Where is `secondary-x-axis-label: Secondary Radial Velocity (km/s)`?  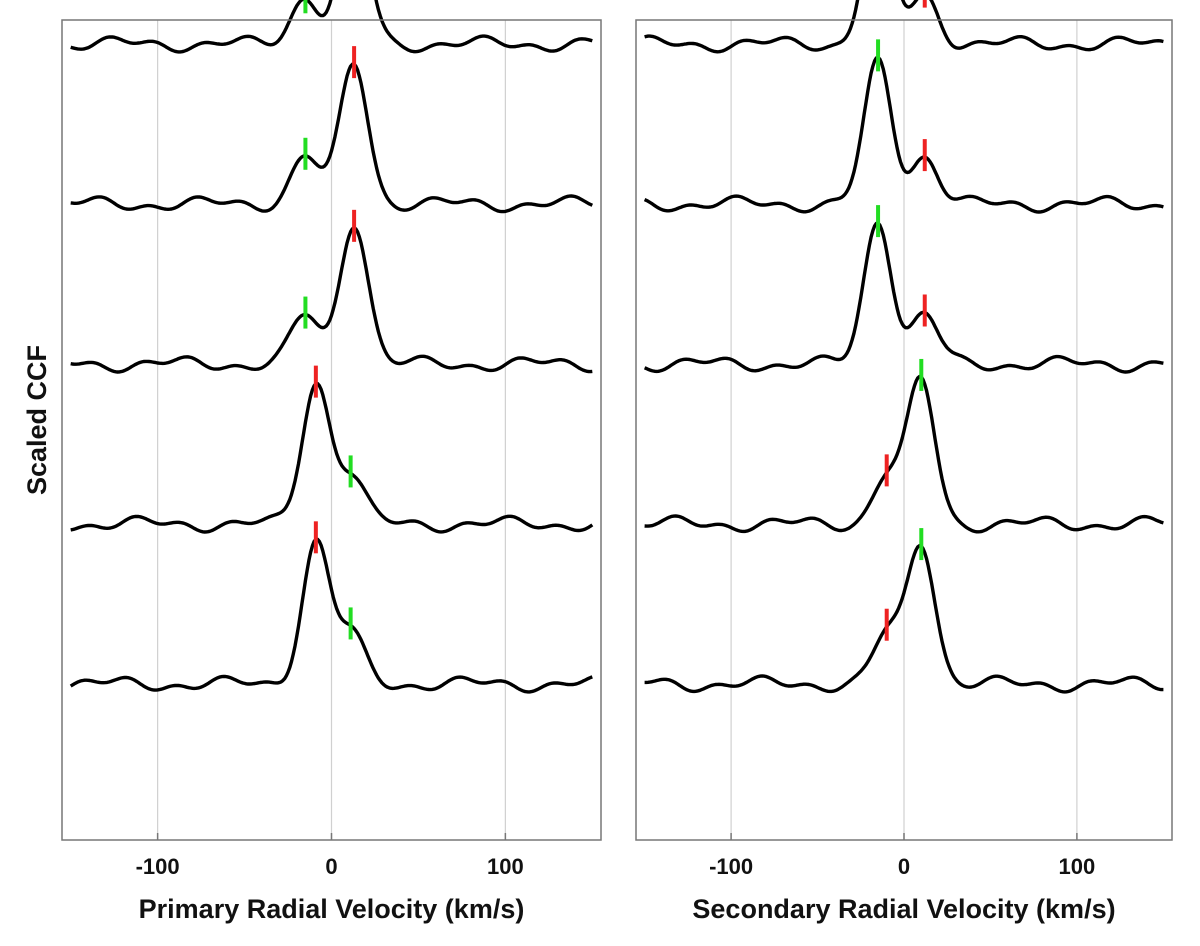
secondary-x-axis-label: Secondary Radial Velocity (km/s) is located at coordinates (903, 909).